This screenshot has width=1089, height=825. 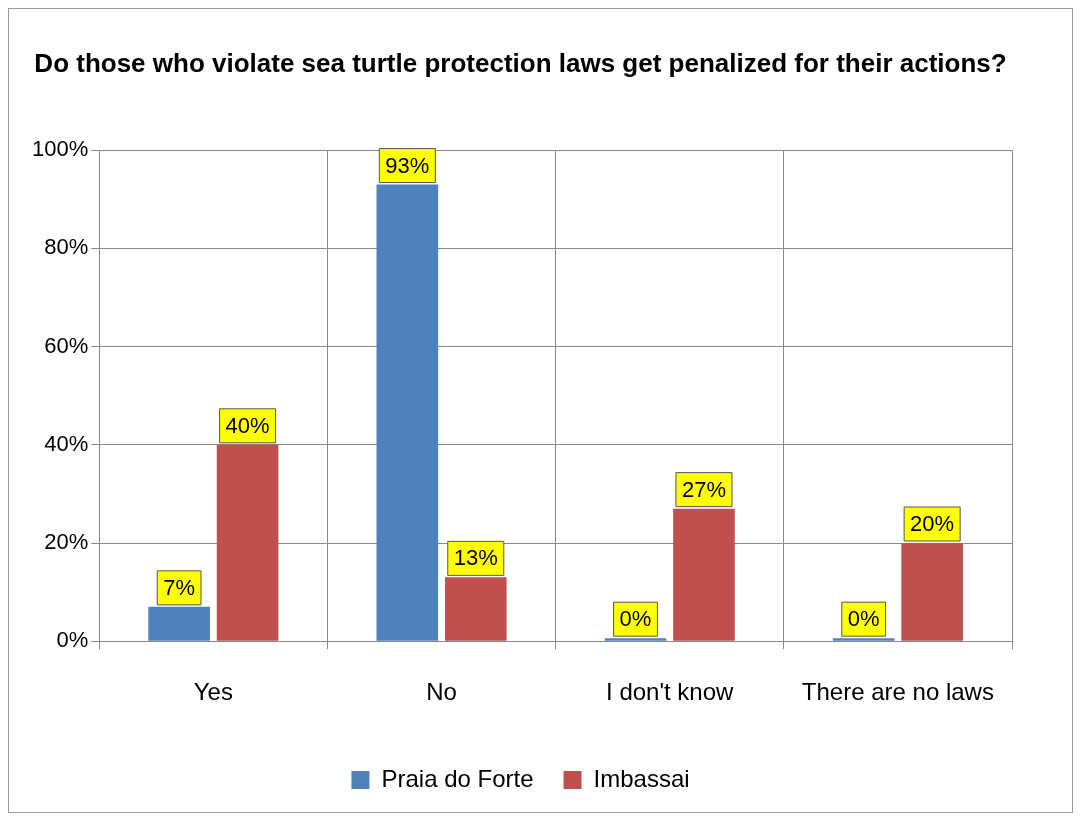 What do you see at coordinates (670, 692) in the screenshot?
I see `x-tick-label: I don't know` at bounding box center [670, 692].